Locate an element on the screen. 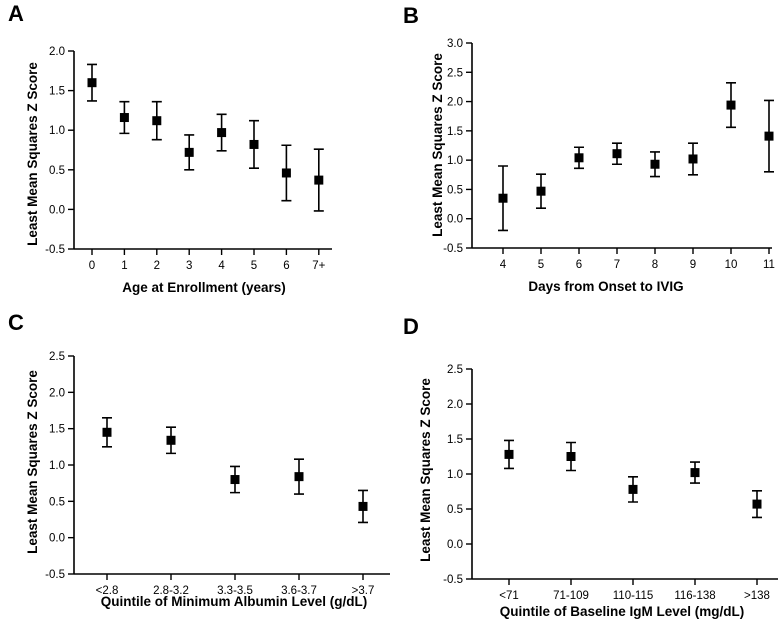  y-tick-label-c: 1.5 is located at coordinates (57, 430).